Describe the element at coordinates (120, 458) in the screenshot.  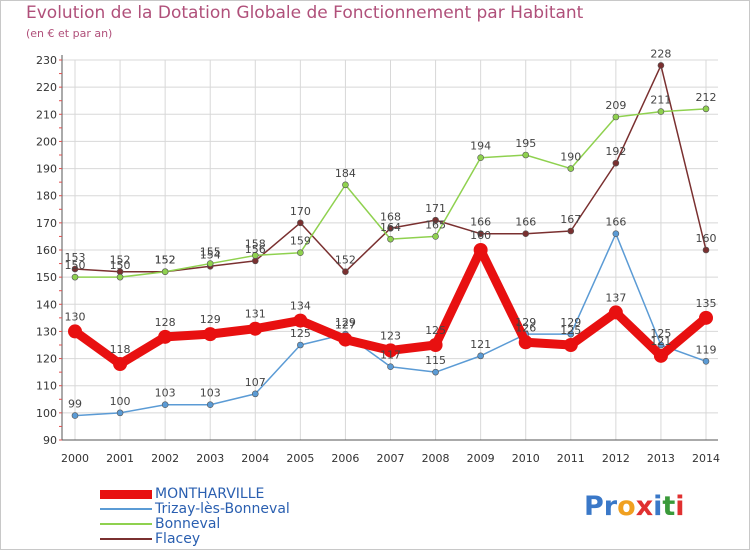
I see `x-tick-label-2001: 2001` at that location.